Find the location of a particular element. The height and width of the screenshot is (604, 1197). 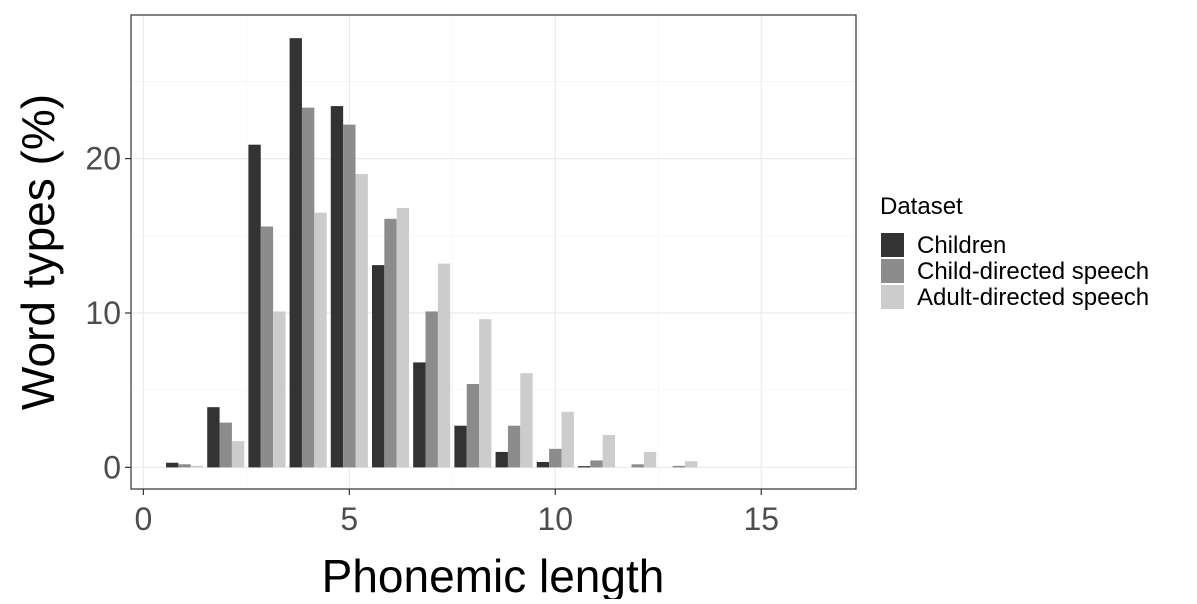

x-axis-title: Phonemic length is located at coordinates (493, 574).